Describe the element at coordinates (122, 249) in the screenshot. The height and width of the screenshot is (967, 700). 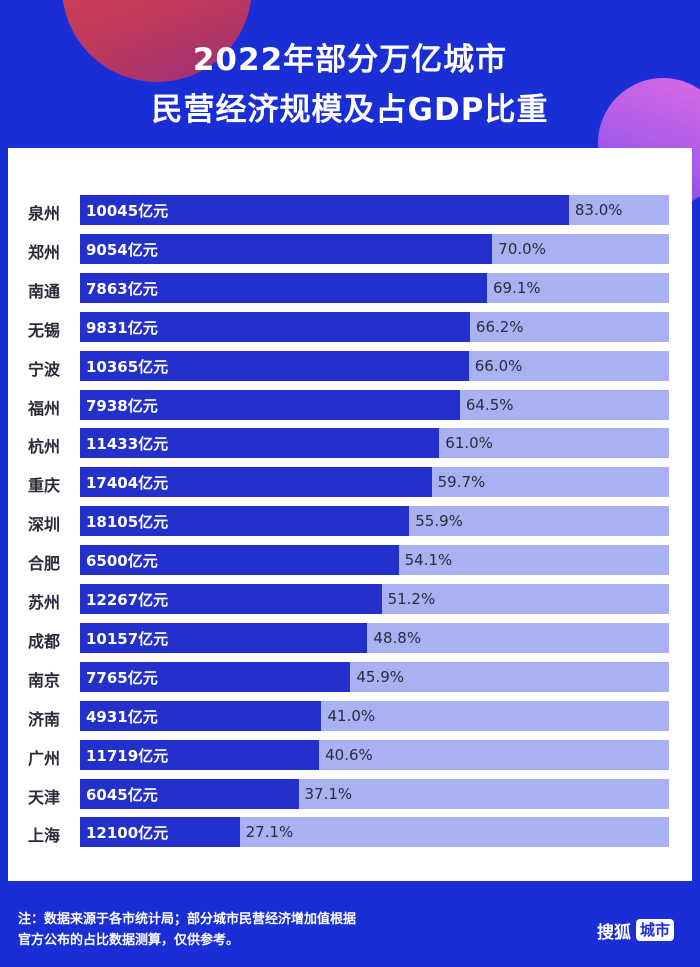
I see `bar-value-label: 9054亿元` at that location.